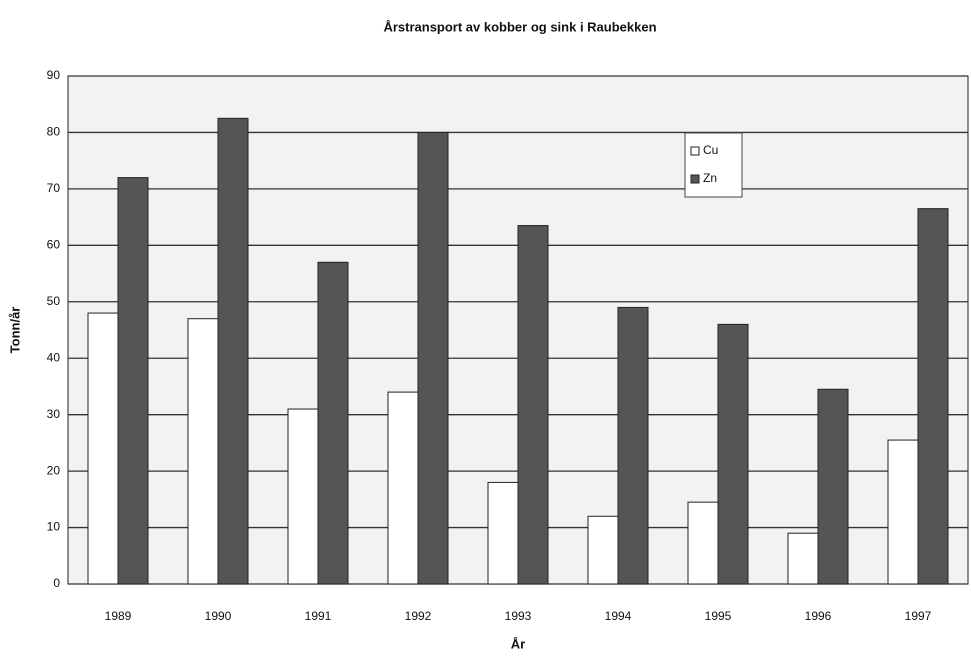 This screenshot has height=661, width=971. What do you see at coordinates (54, 188) in the screenshot?
I see `y-tick-label: 70` at bounding box center [54, 188].